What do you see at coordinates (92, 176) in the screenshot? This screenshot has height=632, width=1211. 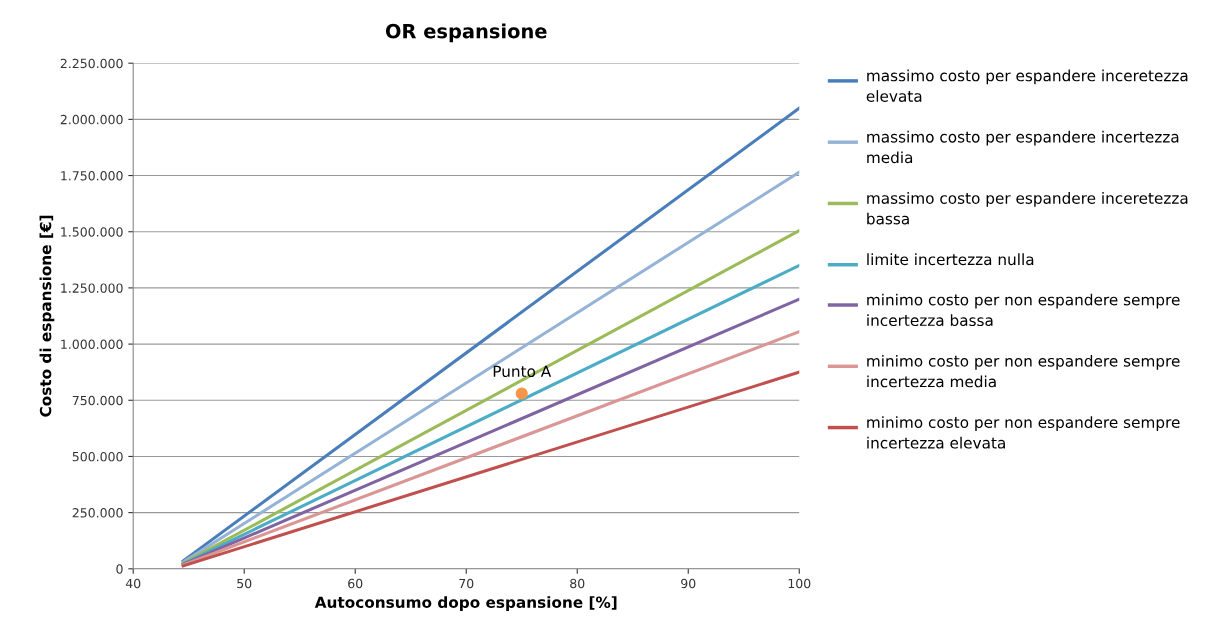 I see `y-tick-label: 1.750.000` at bounding box center [92, 176].